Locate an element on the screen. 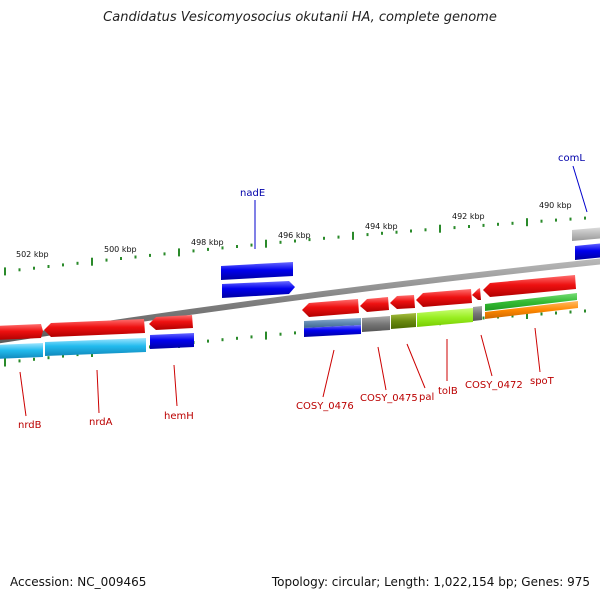 The image size is (600, 600). leader-pal is located at coordinates (416, 366).